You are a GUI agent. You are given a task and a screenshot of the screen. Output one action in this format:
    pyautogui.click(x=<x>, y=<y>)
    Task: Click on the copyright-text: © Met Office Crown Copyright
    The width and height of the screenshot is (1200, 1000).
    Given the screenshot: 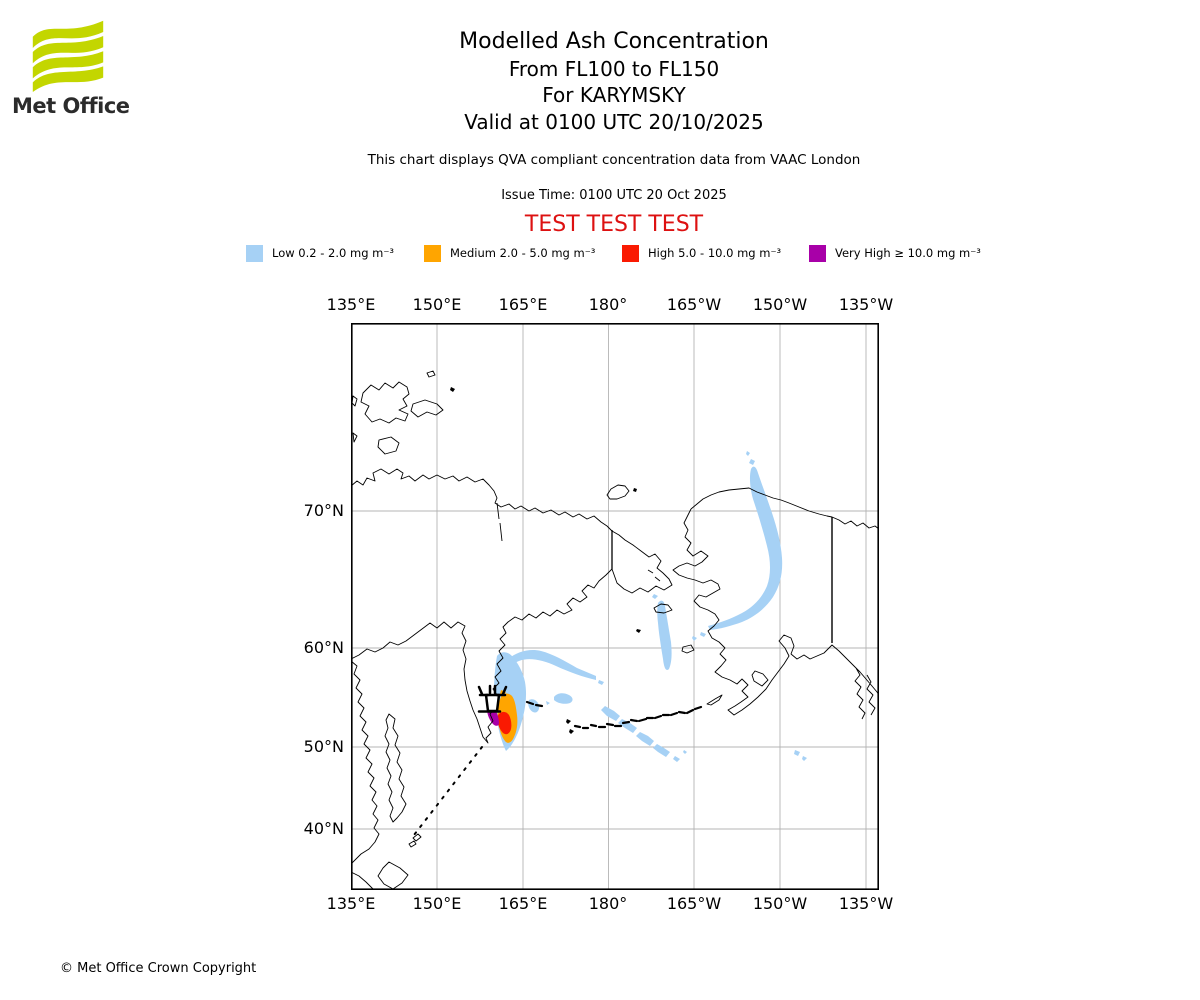 What is the action you would take?
    pyautogui.click(x=158, y=968)
    